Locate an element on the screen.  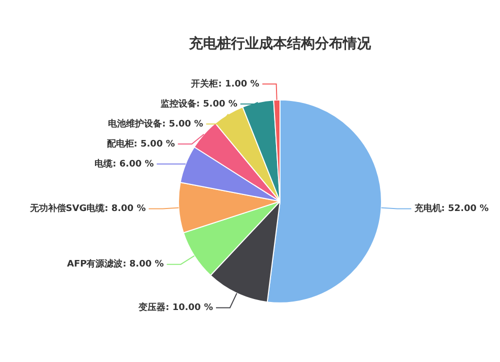
slice-label: AFP有源滤波: 8.00 % is located at coordinates (115, 264).